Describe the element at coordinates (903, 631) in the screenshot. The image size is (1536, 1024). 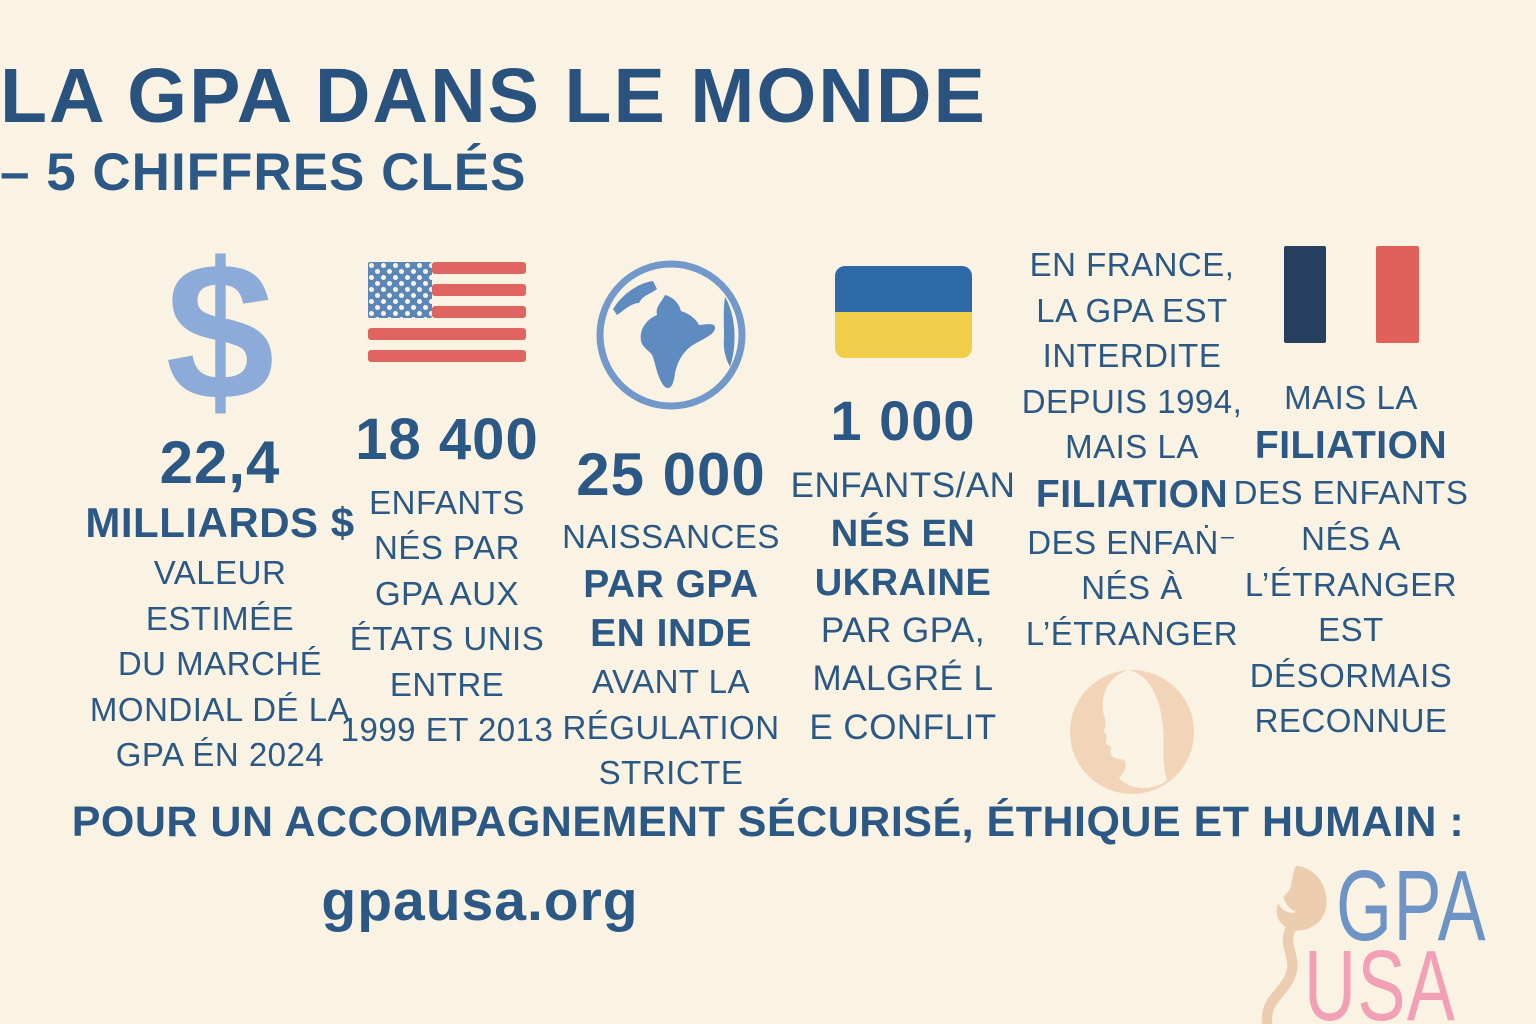
I see `stat-line: PAR GPA,` at that location.